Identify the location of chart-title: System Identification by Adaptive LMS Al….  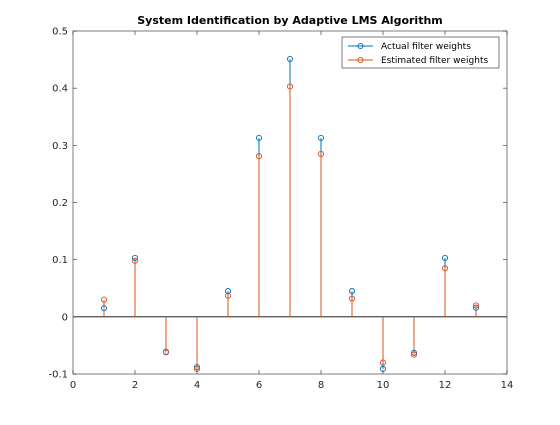
(290, 20).